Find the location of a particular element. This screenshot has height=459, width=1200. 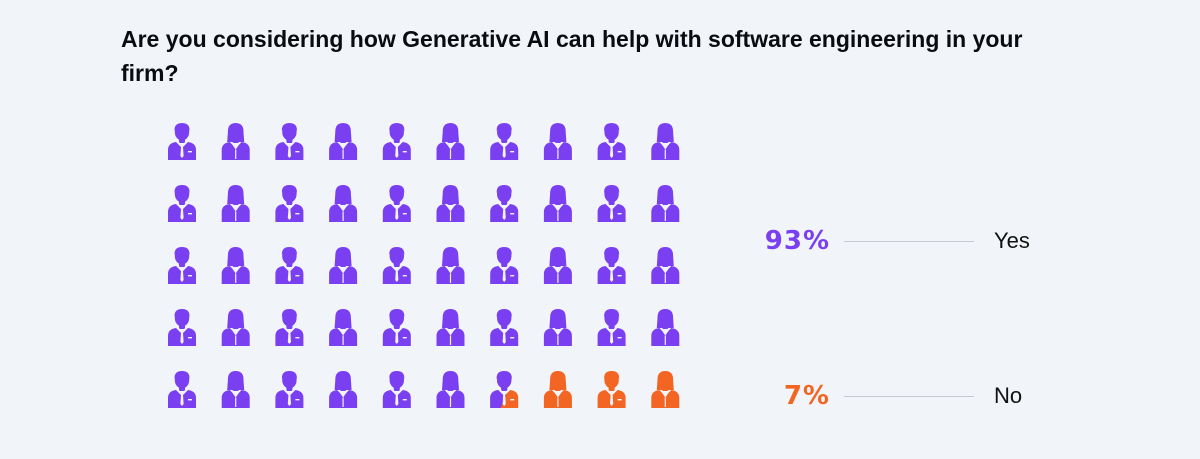

no-percentage: 7% is located at coordinates (806, 396).